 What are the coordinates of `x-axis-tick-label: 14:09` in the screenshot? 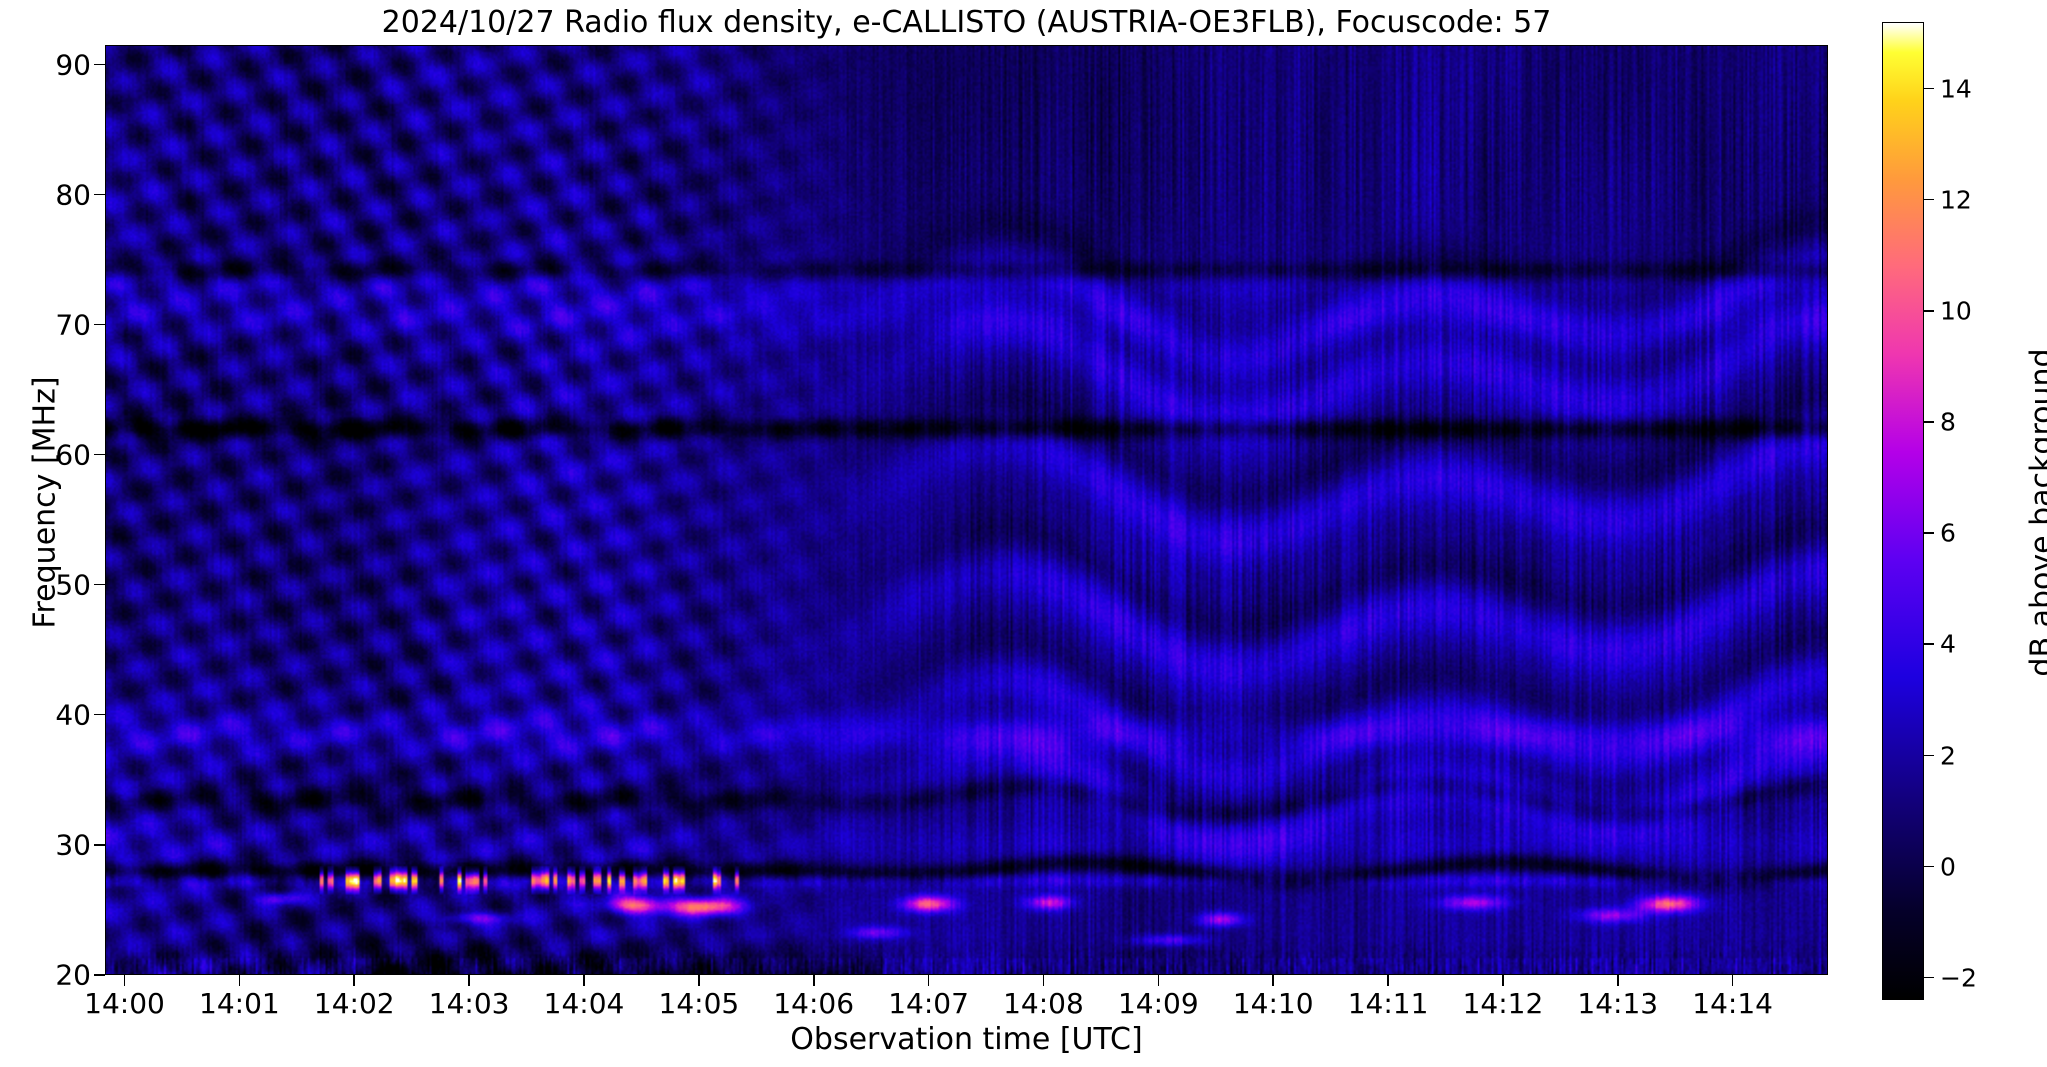 It's located at (1158, 1003).